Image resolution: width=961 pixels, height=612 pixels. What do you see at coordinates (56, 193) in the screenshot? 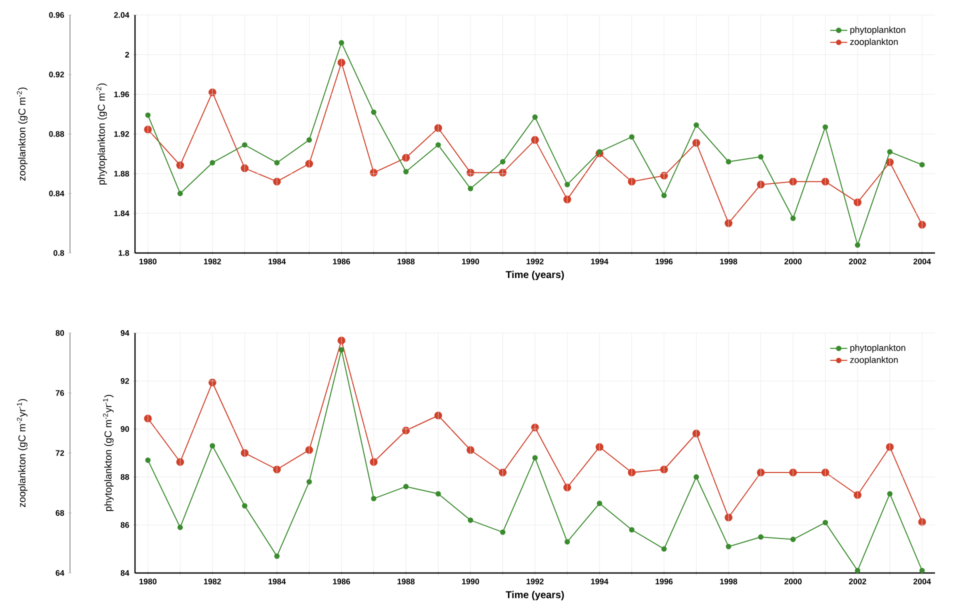
I see `y2-tick-label: 0.84` at bounding box center [56, 193].